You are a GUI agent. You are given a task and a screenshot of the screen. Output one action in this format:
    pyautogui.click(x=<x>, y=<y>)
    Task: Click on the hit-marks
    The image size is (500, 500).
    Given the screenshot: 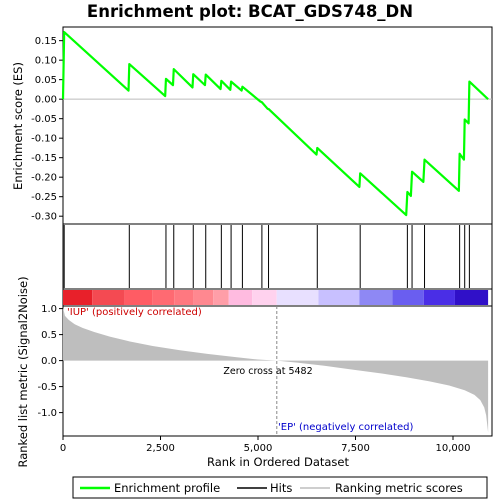 What is the action you would take?
    pyautogui.click(x=266, y=256)
    